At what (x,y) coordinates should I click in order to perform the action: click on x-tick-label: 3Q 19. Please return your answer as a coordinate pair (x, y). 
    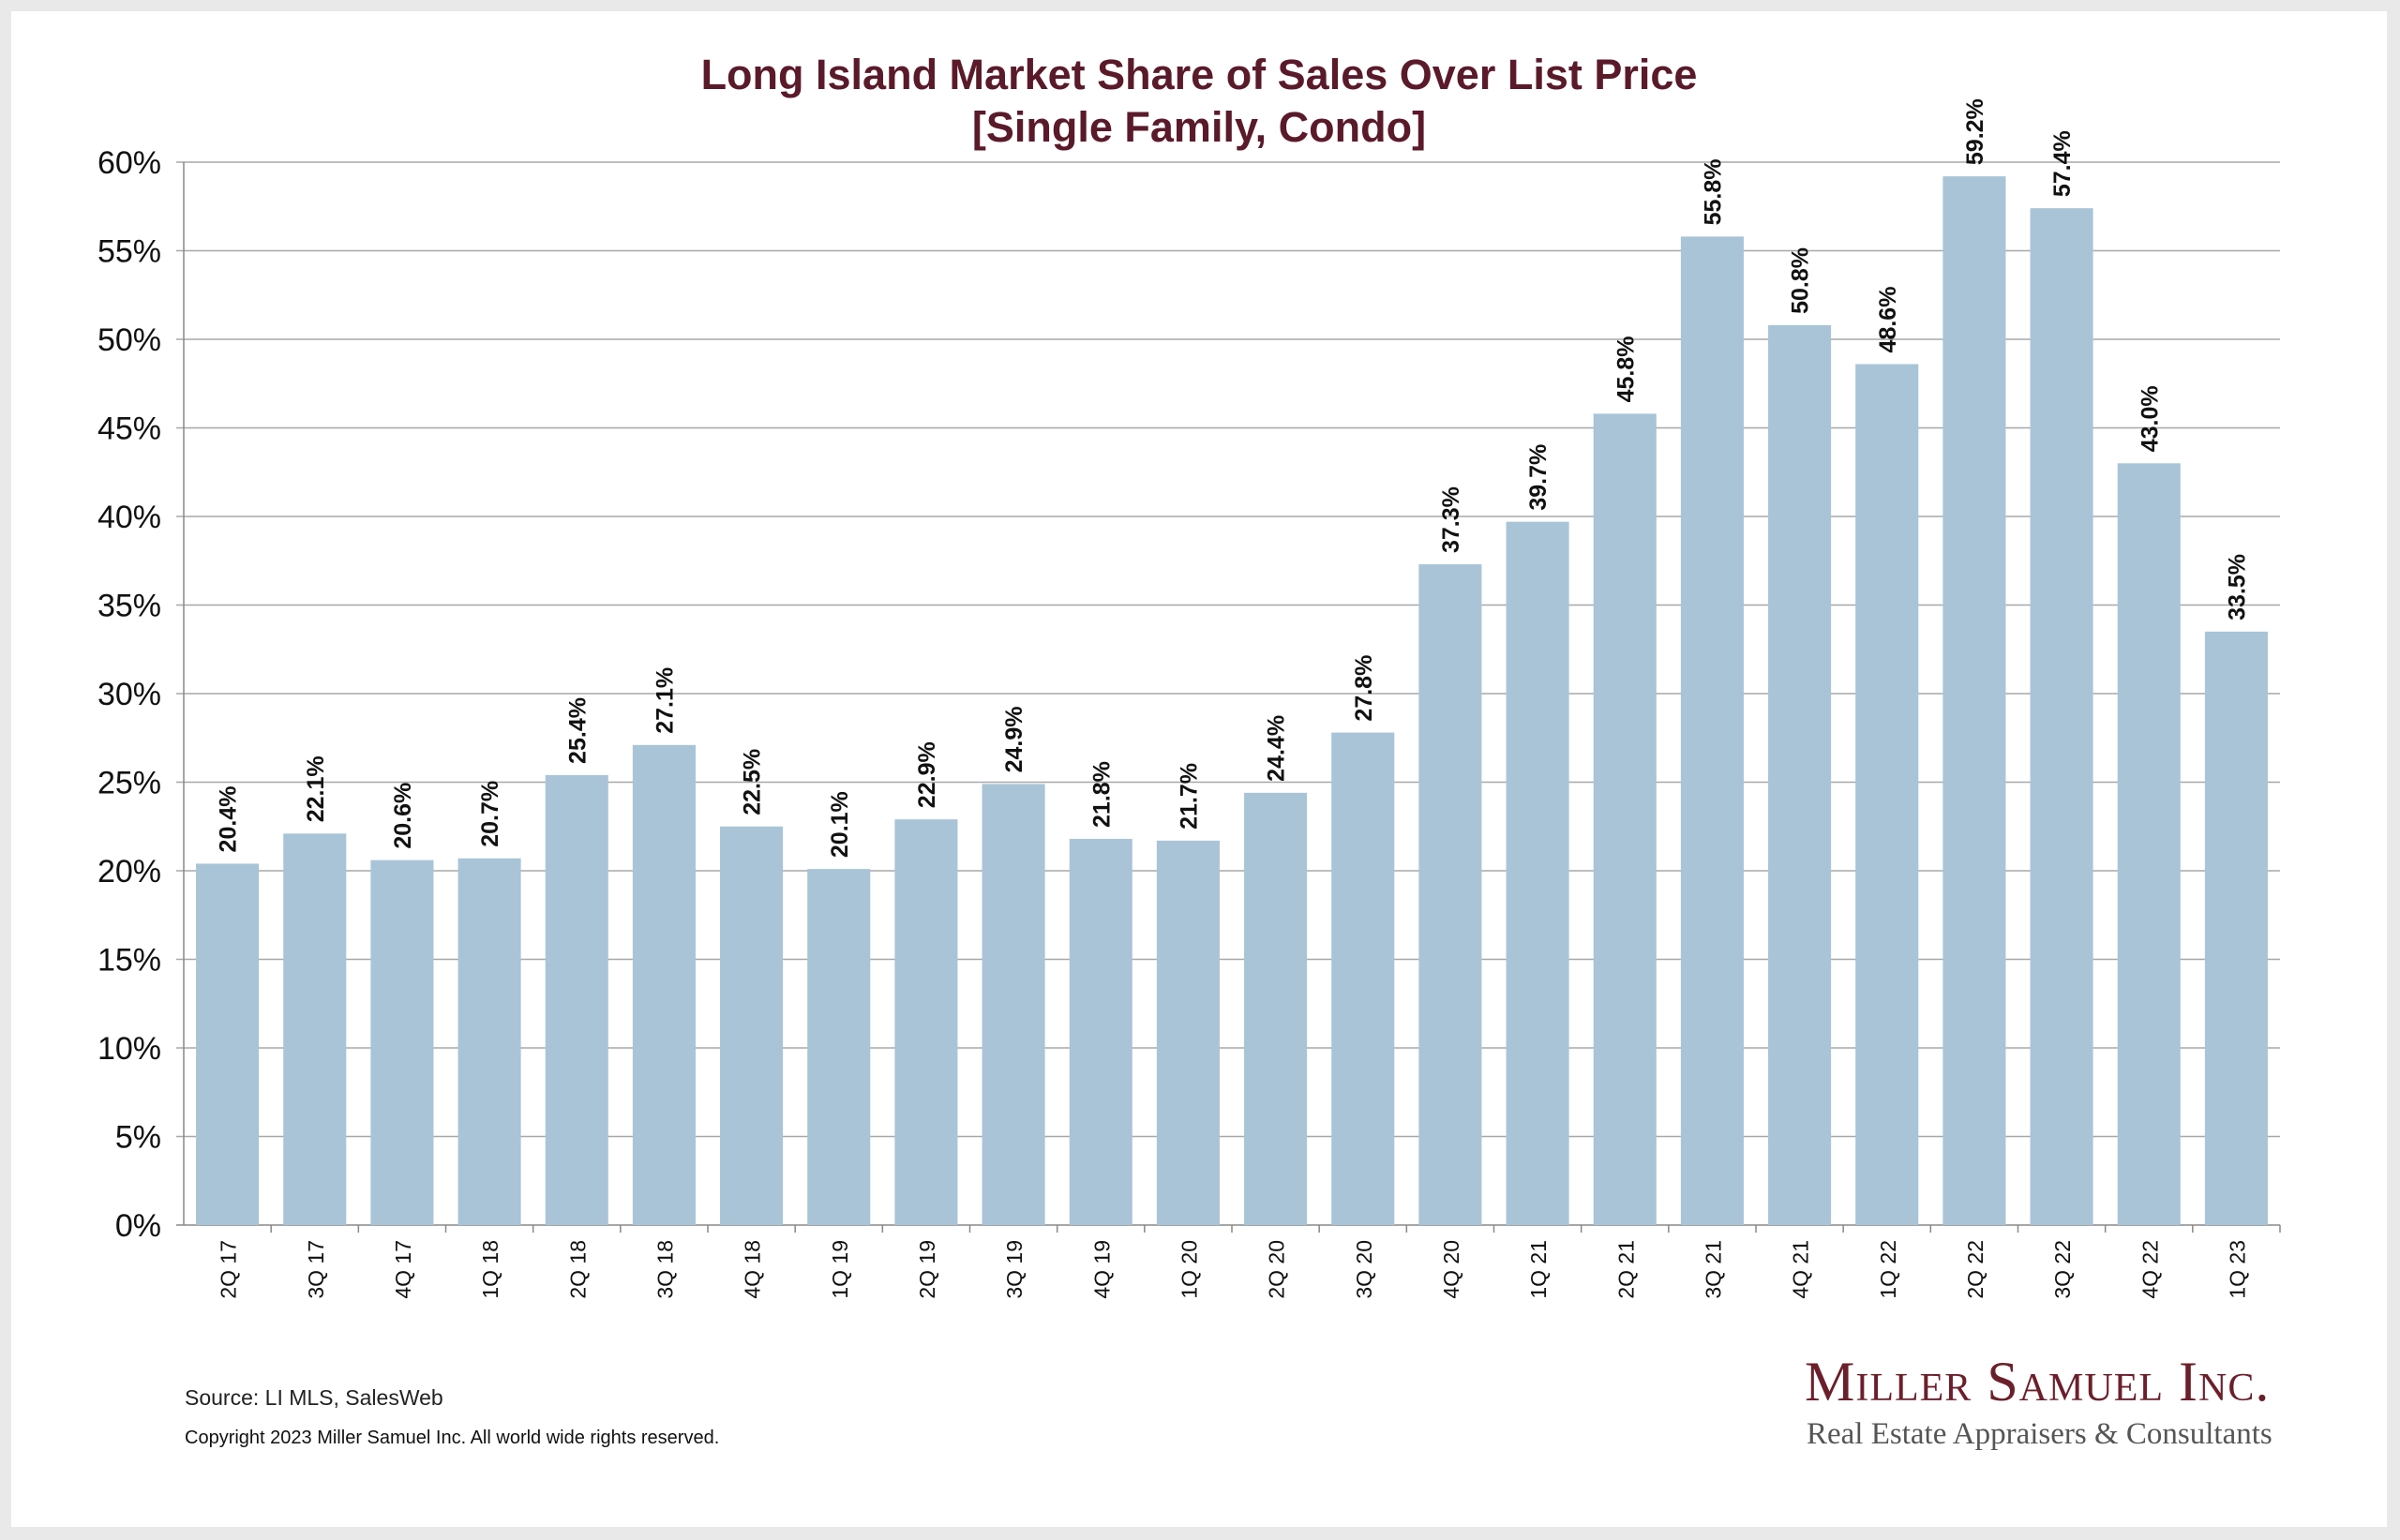
    Looking at the image, I should click on (1014, 1269).